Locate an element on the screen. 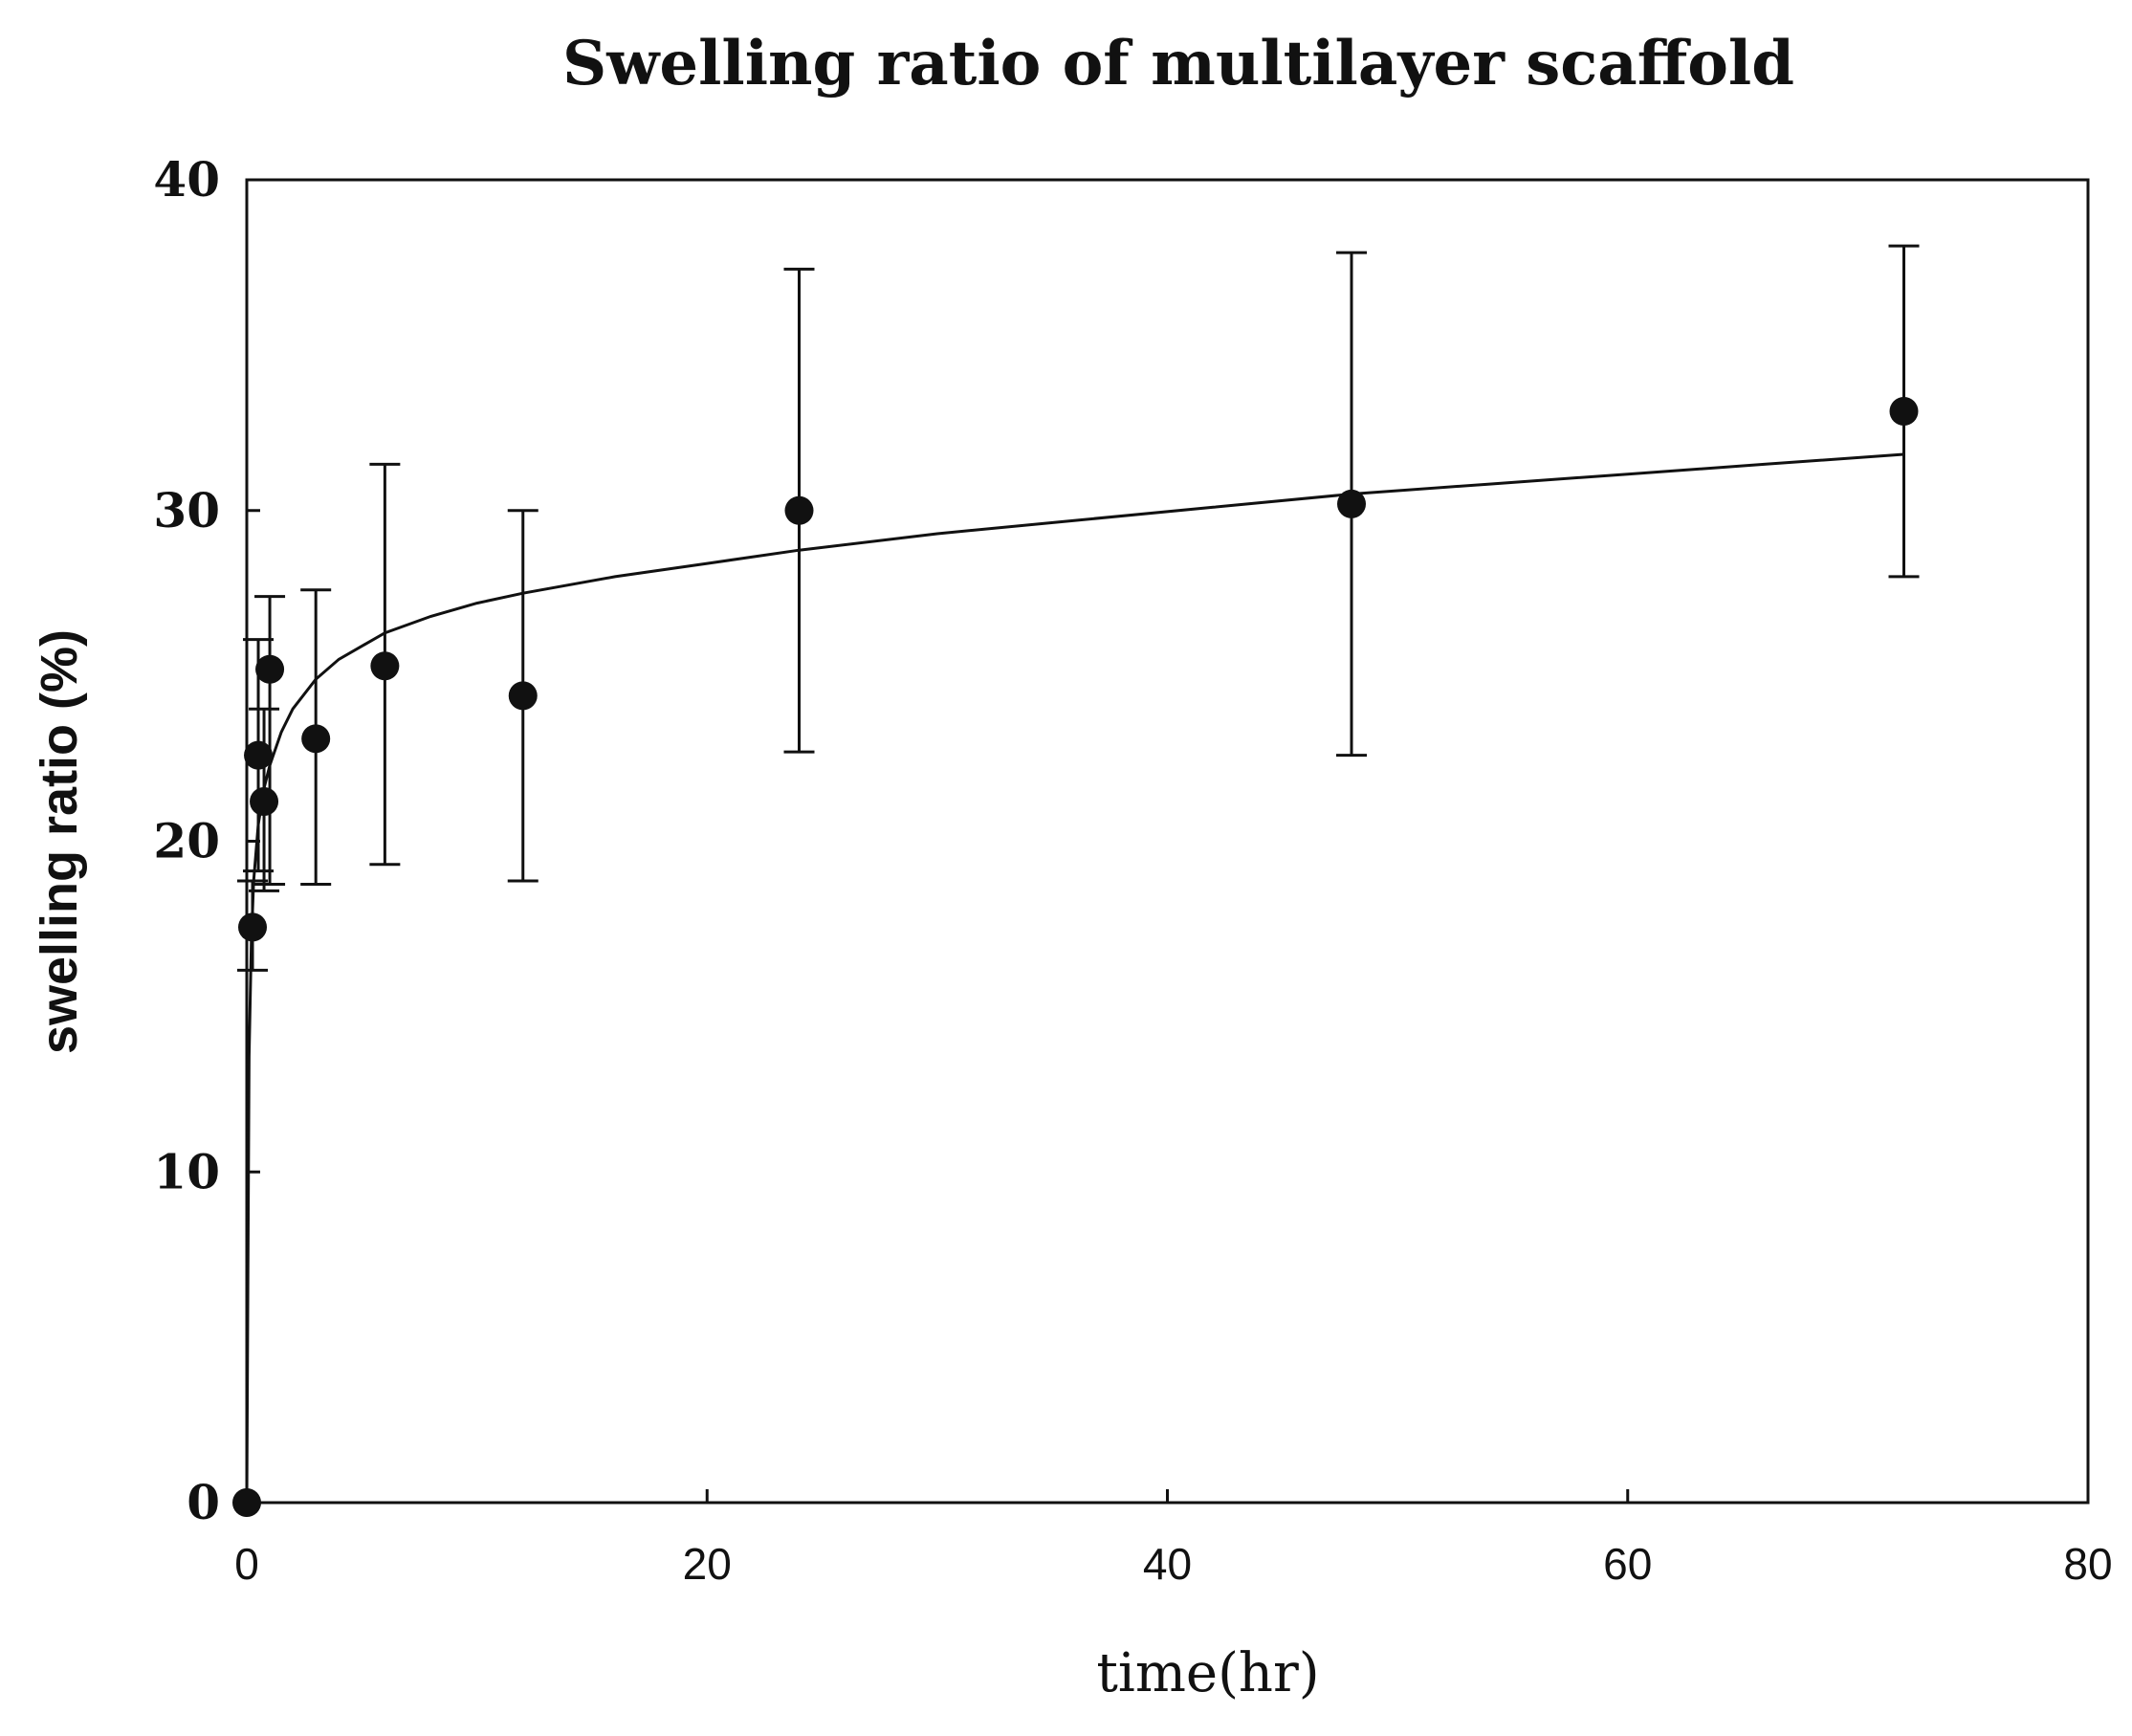 Image resolution: width=2132 pixels, height=1736 pixels. x-tick-label-1: 20 is located at coordinates (708, 1564).